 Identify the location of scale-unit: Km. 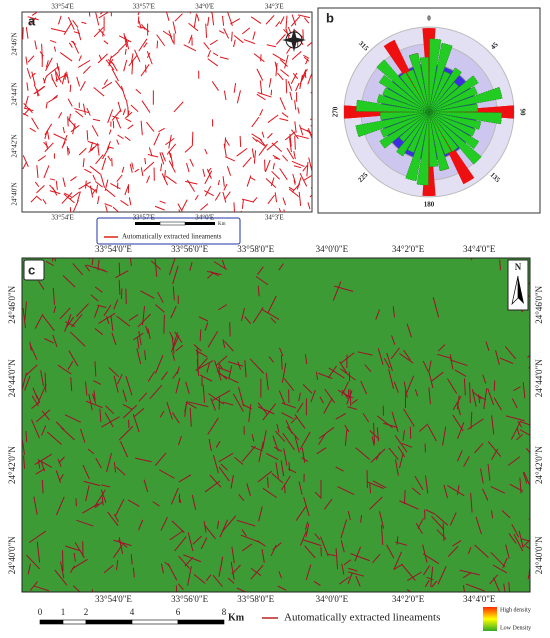
(236, 617).